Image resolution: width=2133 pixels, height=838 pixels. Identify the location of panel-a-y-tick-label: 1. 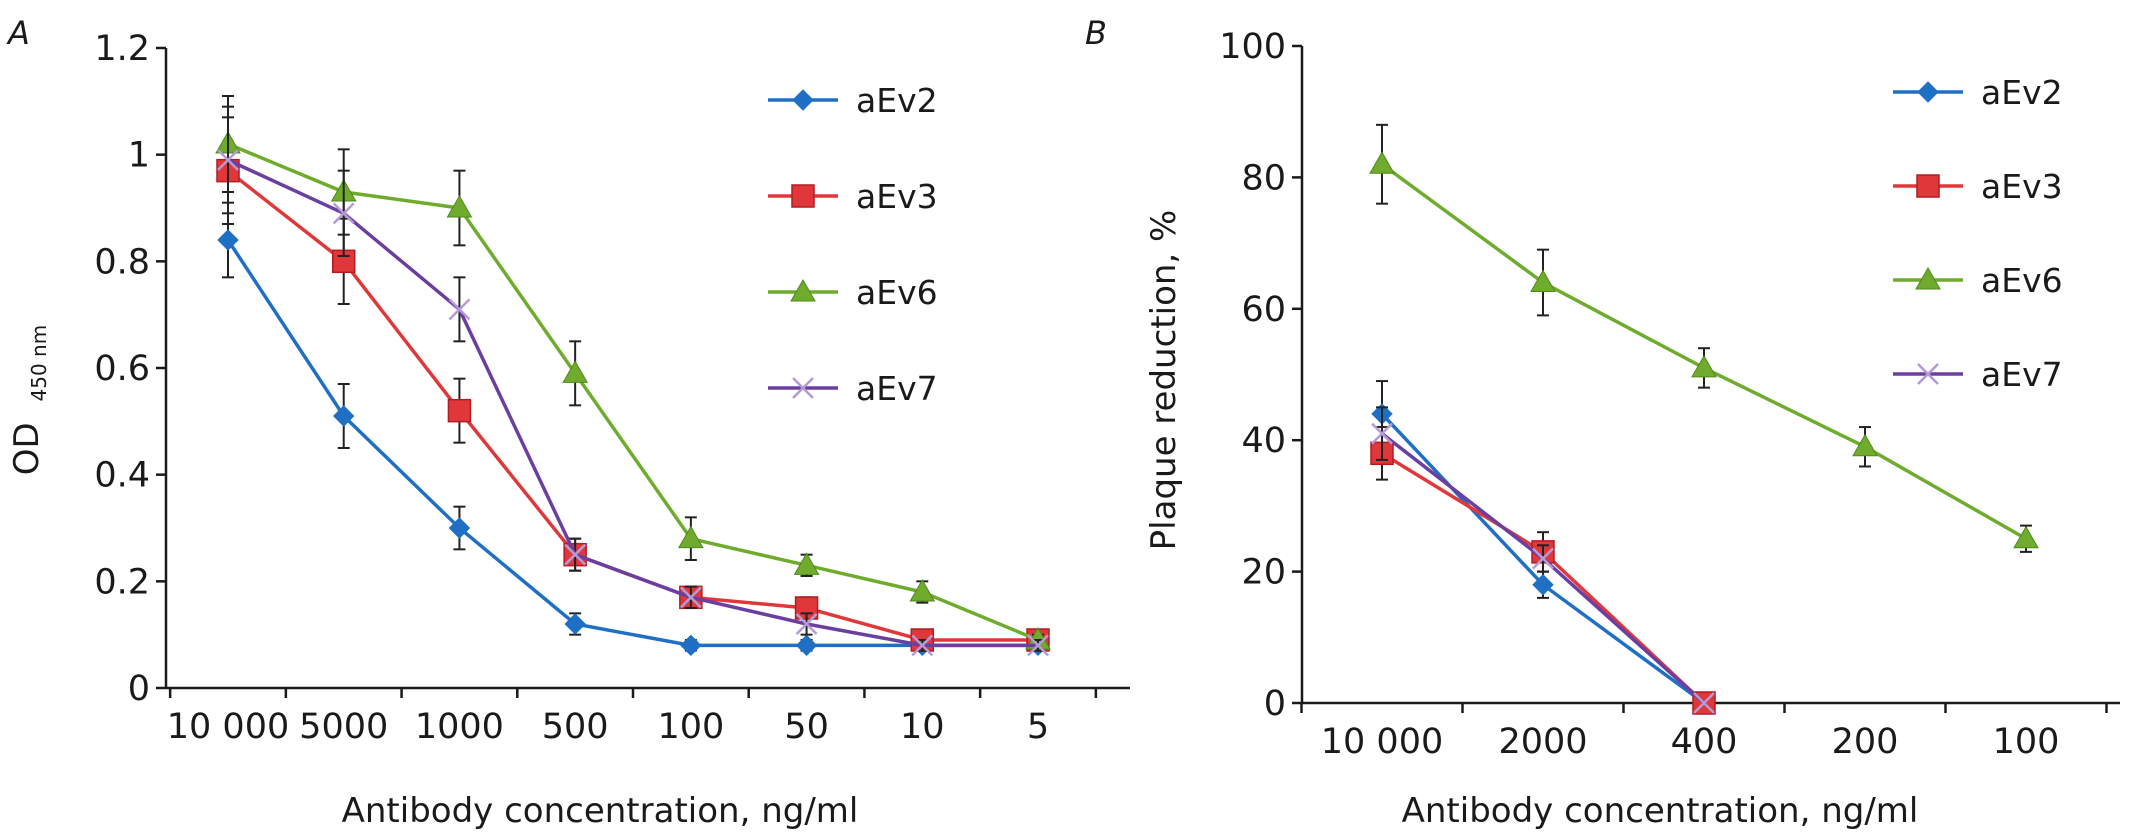
(139, 156).